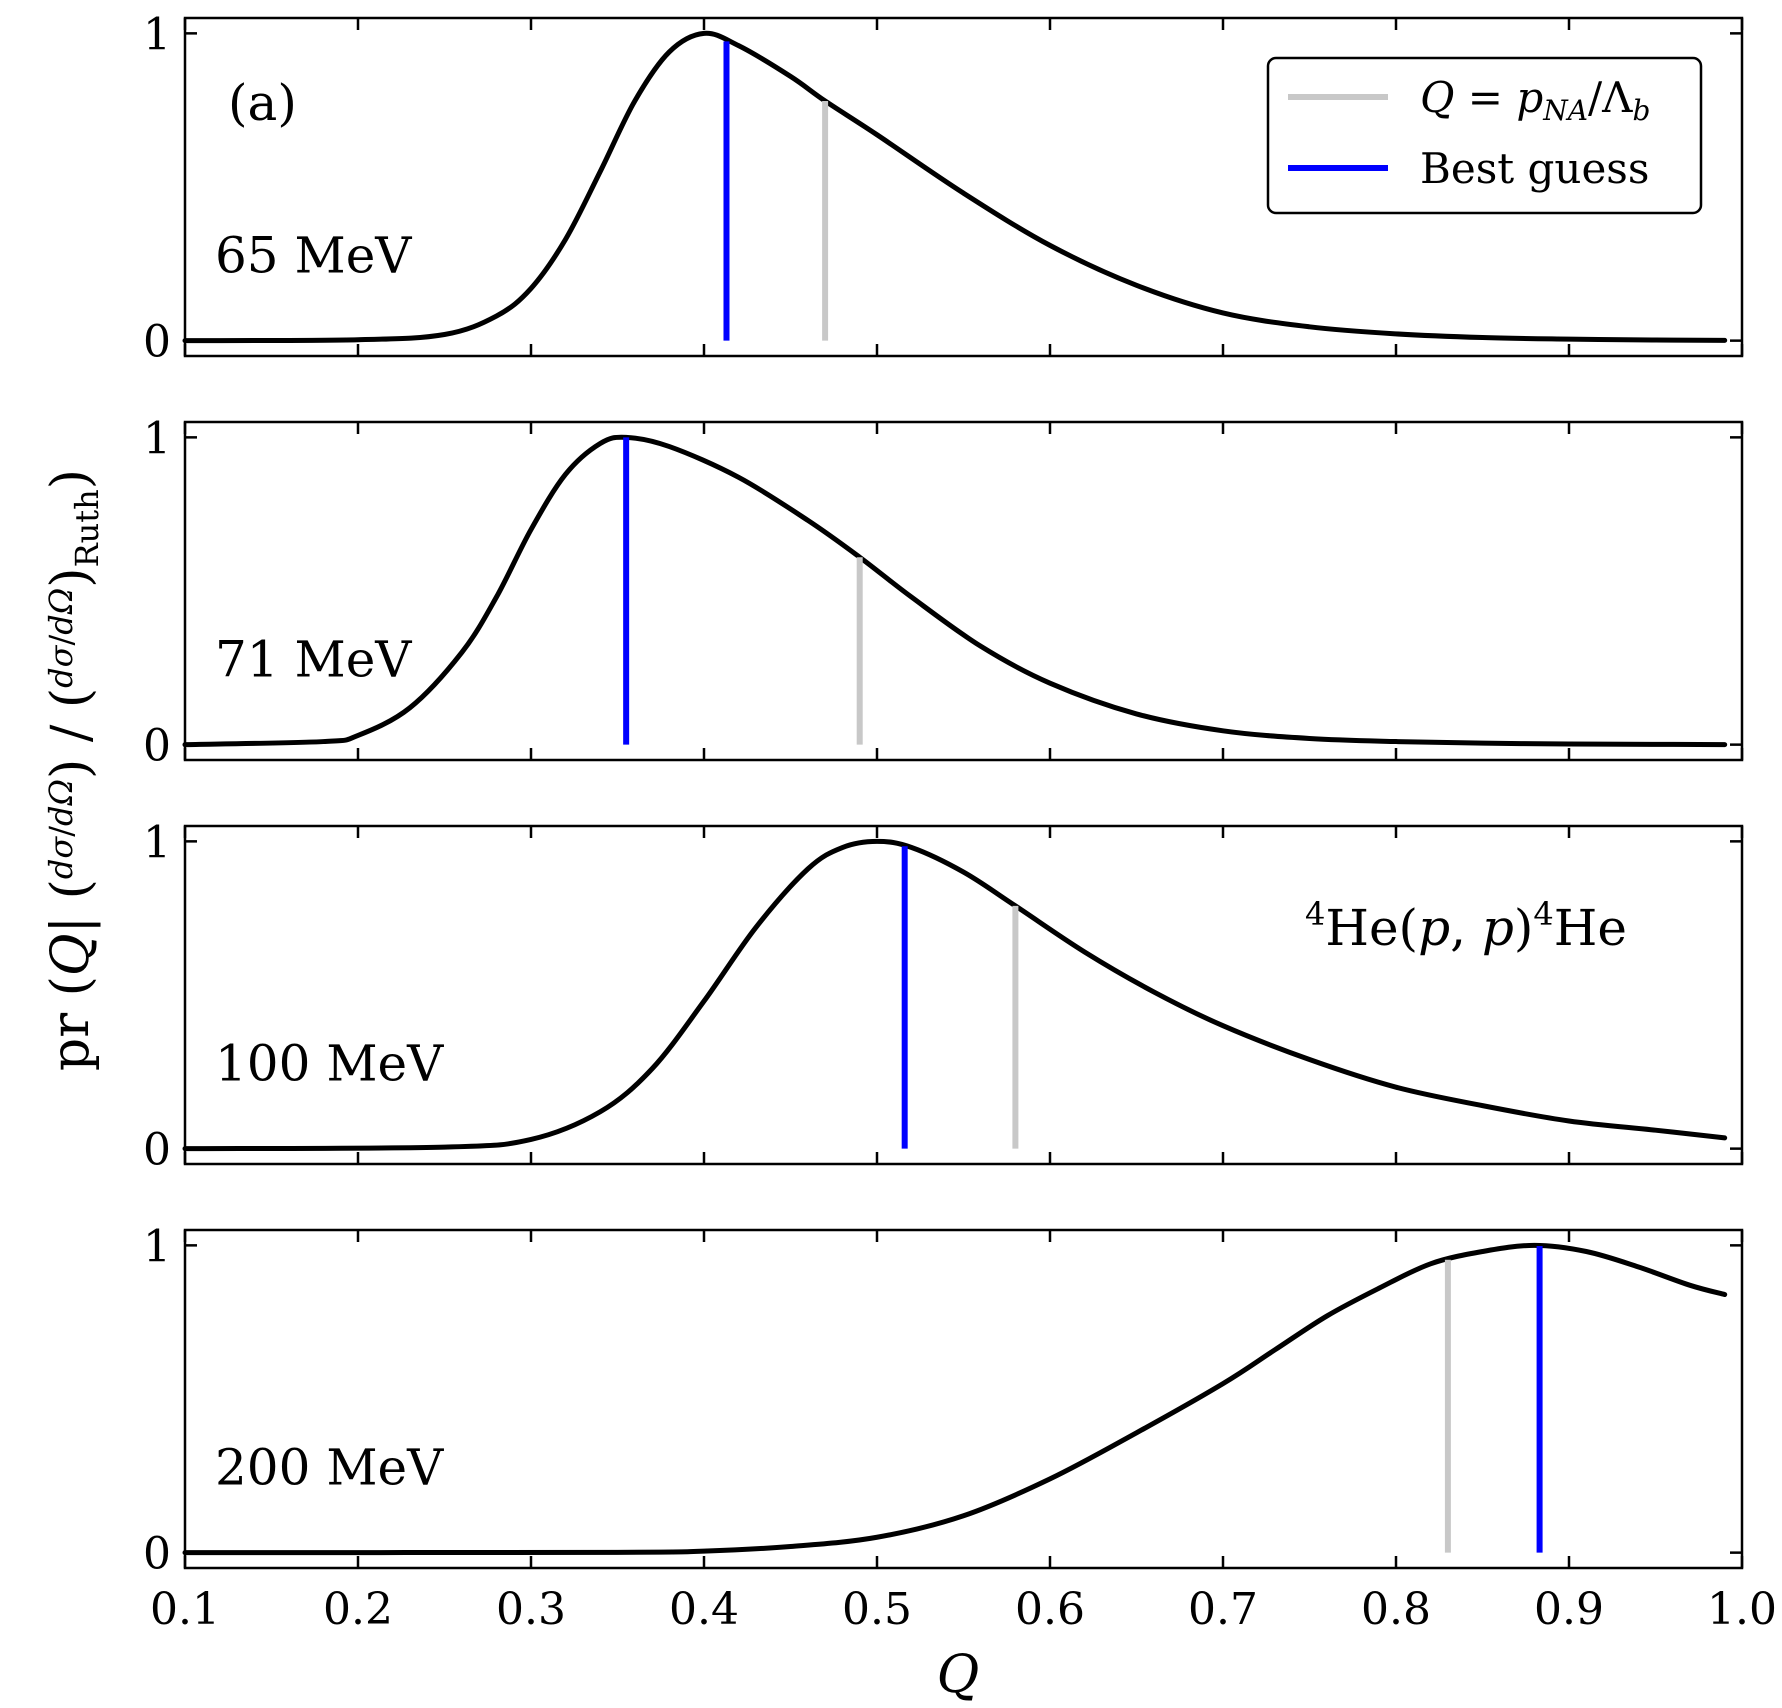  What do you see at coordinates (71, 906) in the screenshot?
I see `y-title-bar: | (` at bounding box center [71, 906].